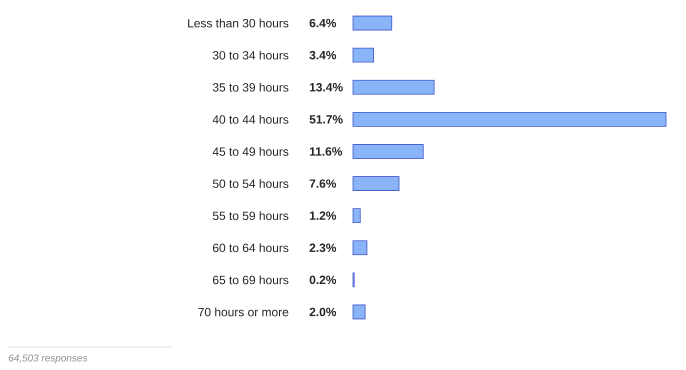 This screenshot has height=370, width=686. I want to click on data-label: 2.3%, so click(323, 248).